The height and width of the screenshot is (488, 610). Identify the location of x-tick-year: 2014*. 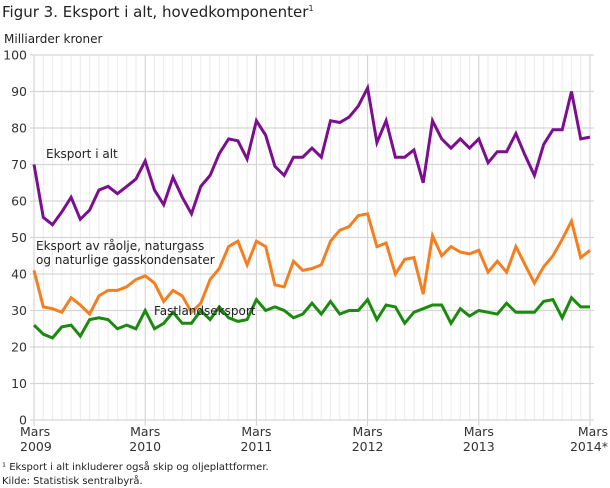
(589, 446).